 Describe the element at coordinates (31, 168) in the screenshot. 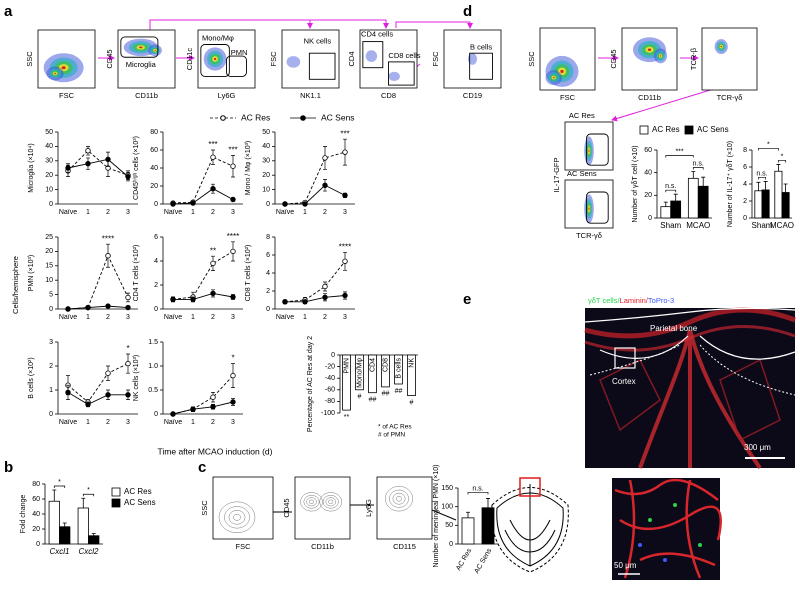

I see `y-axis-title: Microglia (×10⁴)` at that location.